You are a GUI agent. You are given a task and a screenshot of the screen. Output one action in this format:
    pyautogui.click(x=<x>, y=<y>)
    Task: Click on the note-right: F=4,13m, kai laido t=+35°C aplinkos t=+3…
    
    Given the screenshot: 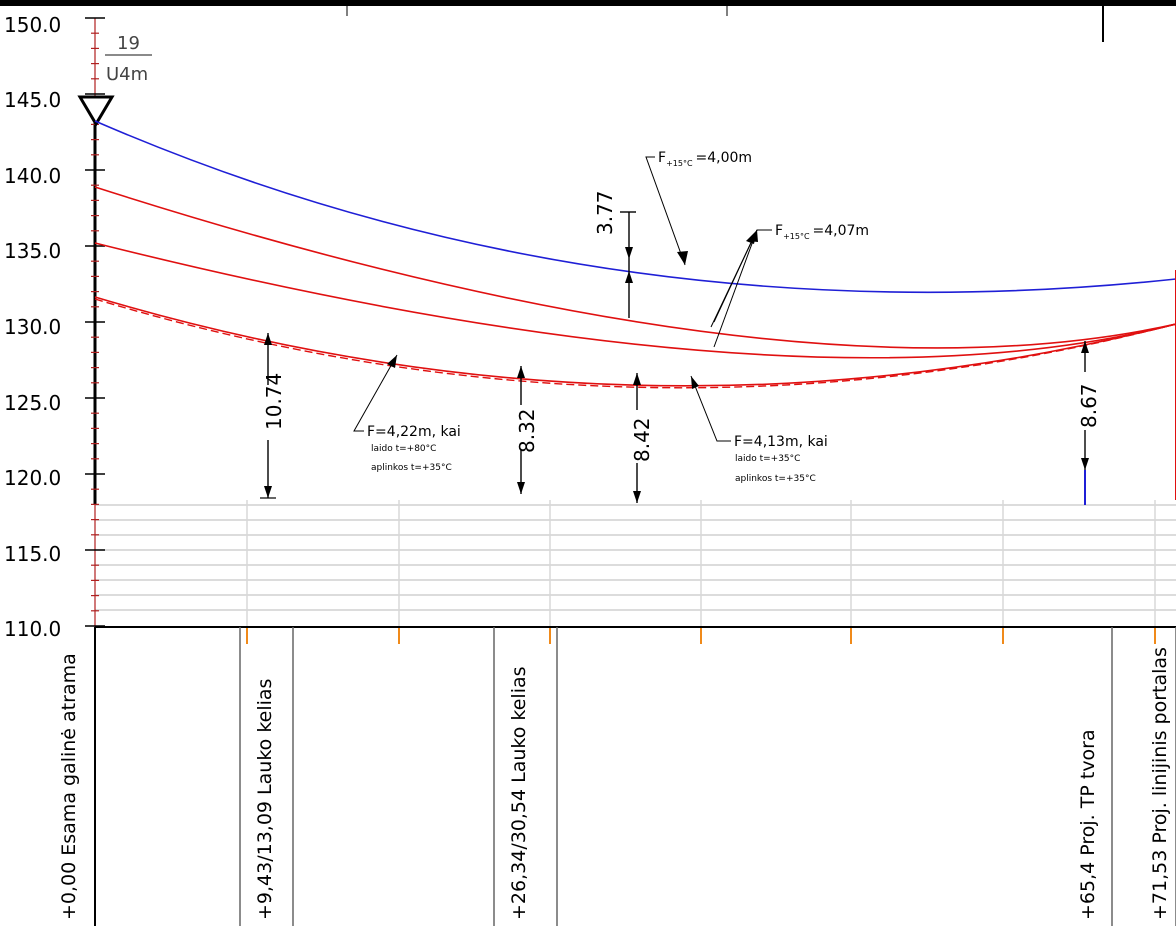 What is the action you would take?
    pyautogui.click(x=759, y=429)
    